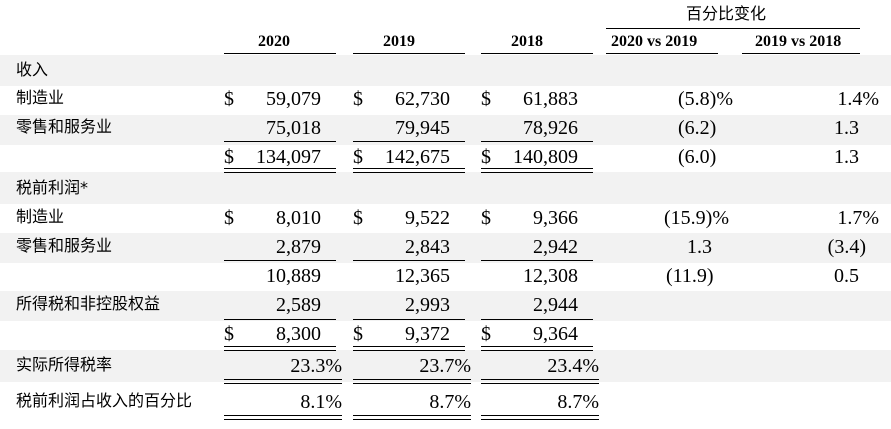 The height and width of the screenshot is (429, 891). What do you see at coordinates (697, 157) in the screenshot?
I see `change-2020-vs-2019: (6.0)` at bounding box center [697, 157].